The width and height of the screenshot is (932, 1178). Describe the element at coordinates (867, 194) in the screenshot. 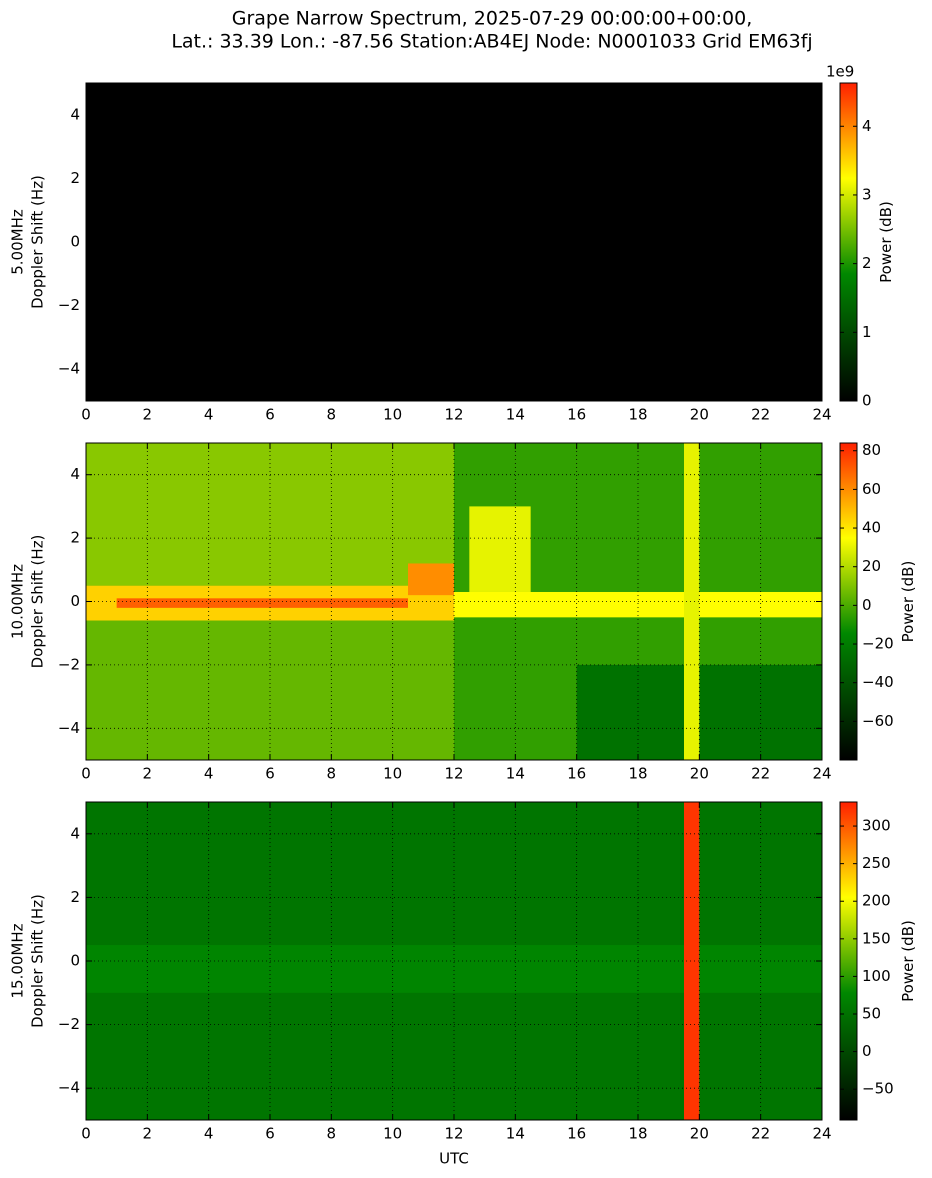

I see `colorbar-tick-label: 3` at that location.